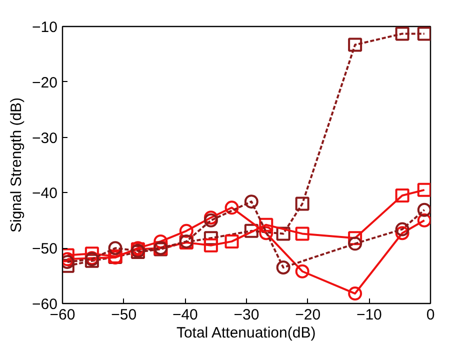 The height and width of the screenshot is (355, 474). What do you see at coordinates (45, 83) in the screenshot?
I see `y-tick-label: −20` at bounding box center [45, 83].